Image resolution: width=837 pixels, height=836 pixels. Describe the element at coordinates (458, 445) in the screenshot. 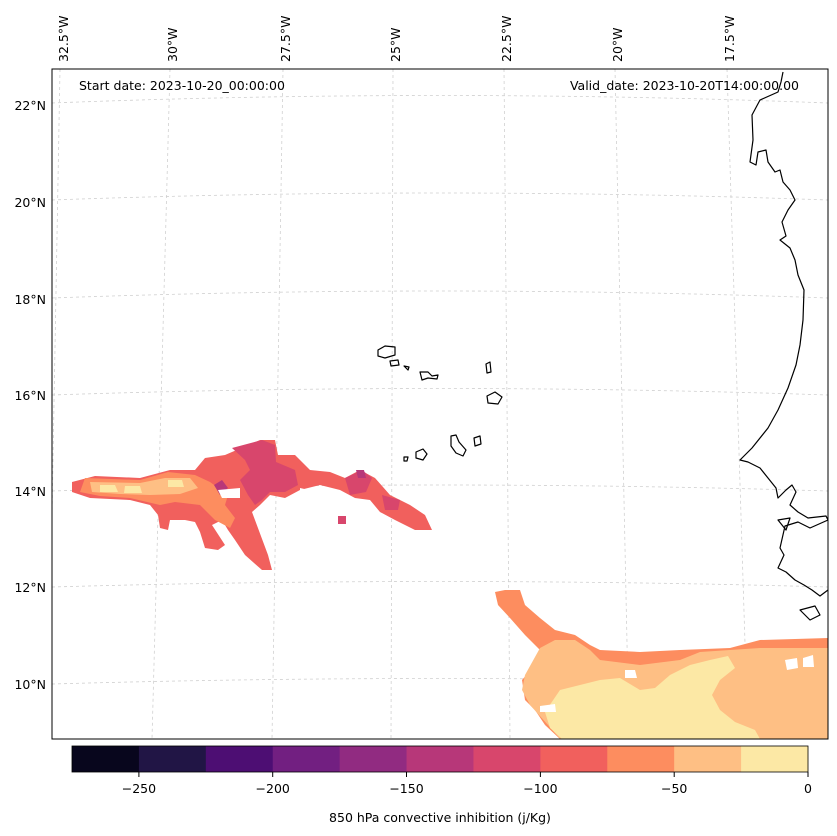

I see `island-santiago` at that location.